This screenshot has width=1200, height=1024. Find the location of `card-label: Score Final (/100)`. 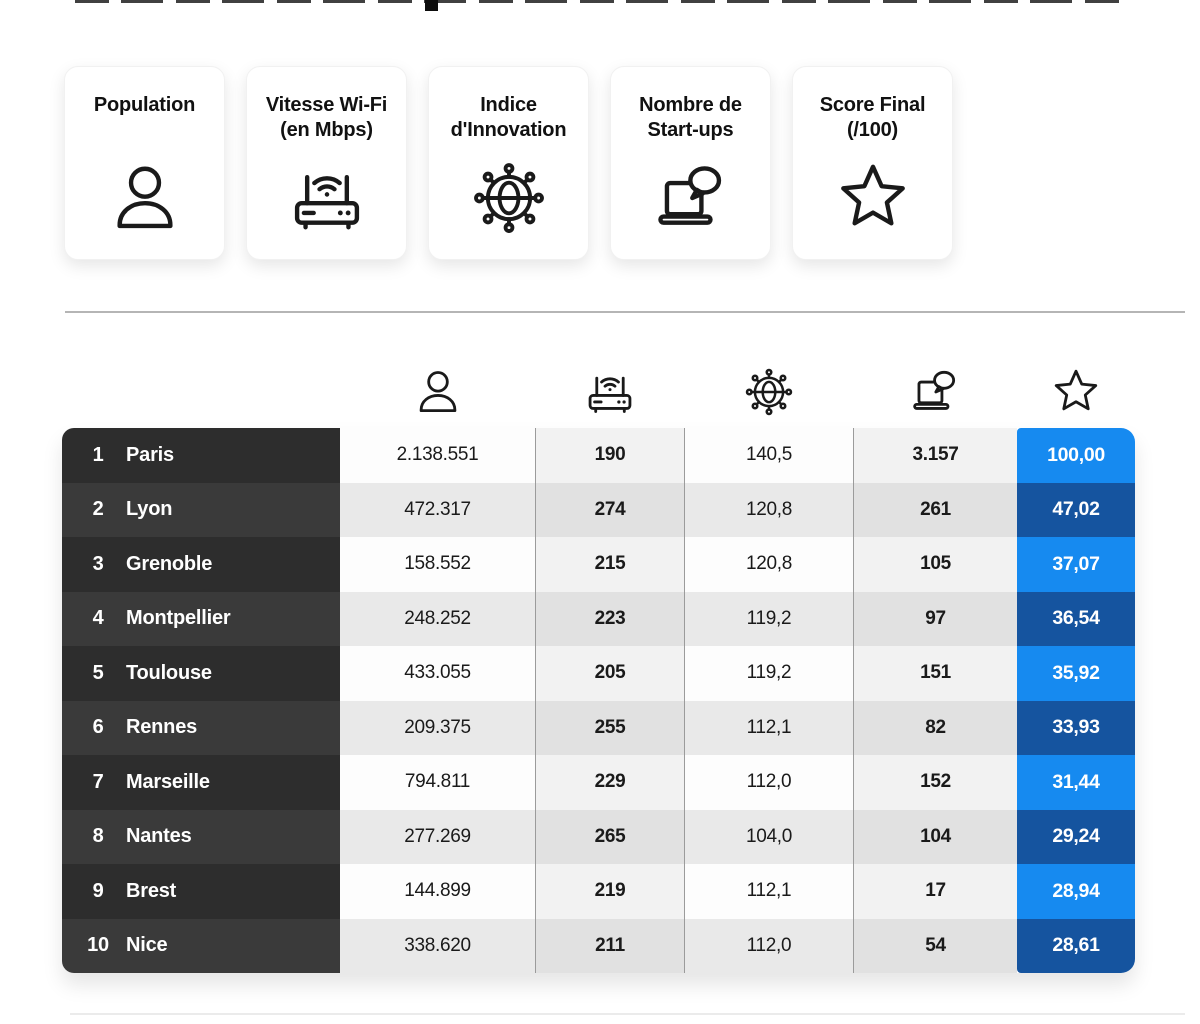

card-label: Score Final (/100) is located at coordinates (872, 117).